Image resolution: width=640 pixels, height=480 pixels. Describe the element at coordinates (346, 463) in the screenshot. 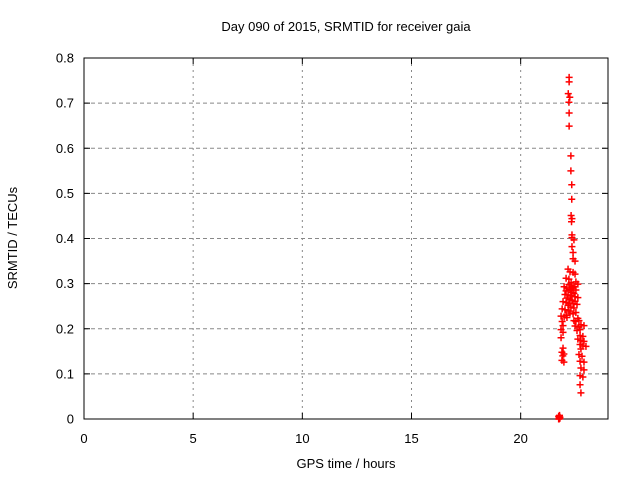

I see `x-axis-label: GPS time / hours` at that location.